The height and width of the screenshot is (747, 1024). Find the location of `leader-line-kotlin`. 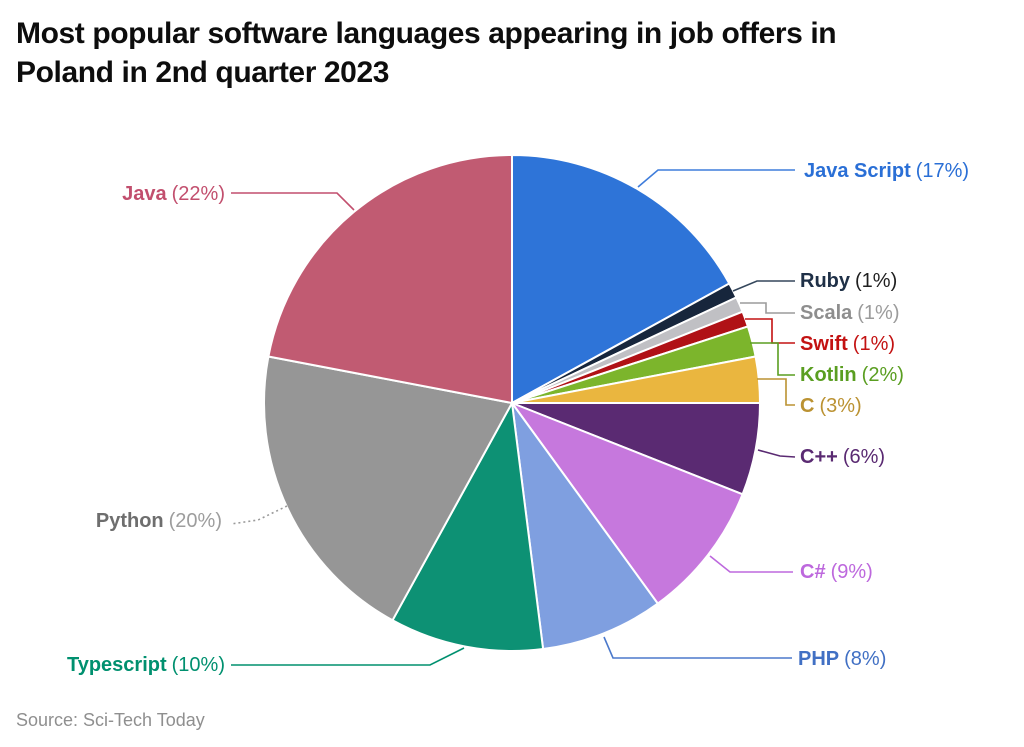

leader-line-kotlin is located at coordinates (772, 359).